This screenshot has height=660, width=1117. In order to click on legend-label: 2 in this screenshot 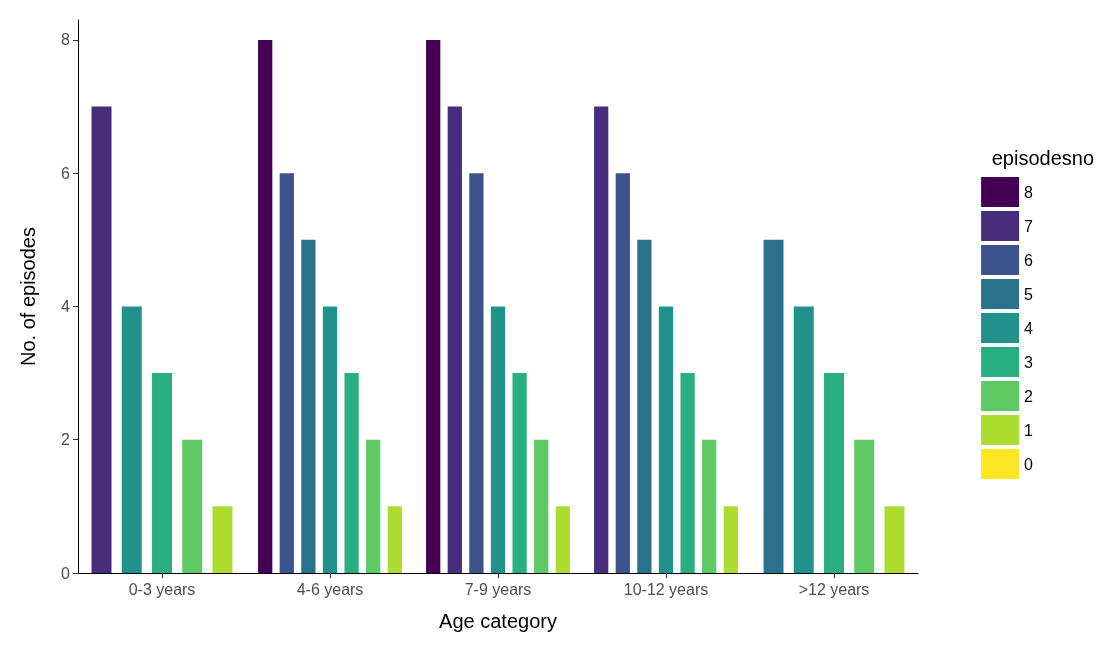, I will do `click(1029, 396)`.